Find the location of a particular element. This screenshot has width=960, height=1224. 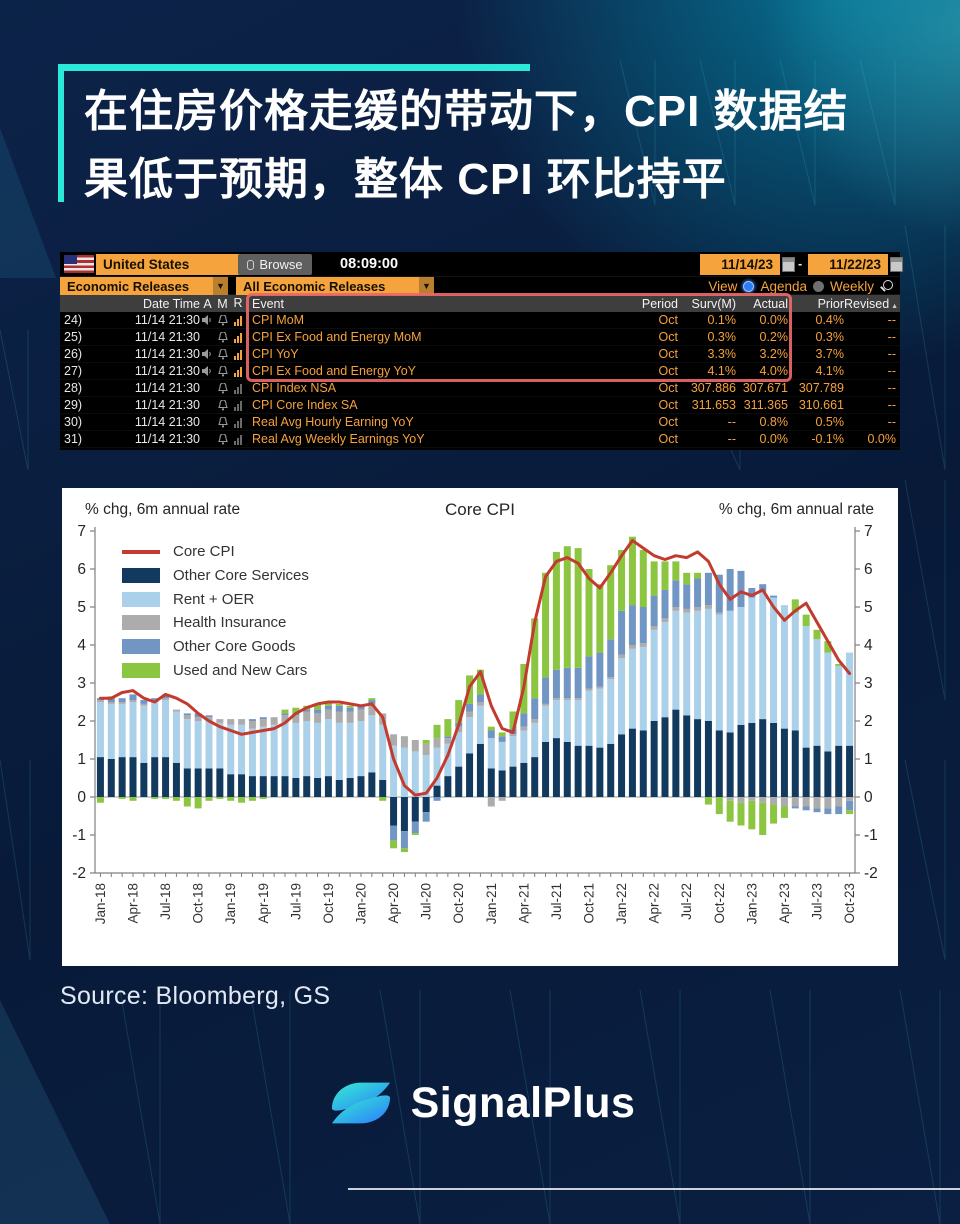

signalplus-logo: SignalPlus is located at coordinates (480, 1103).